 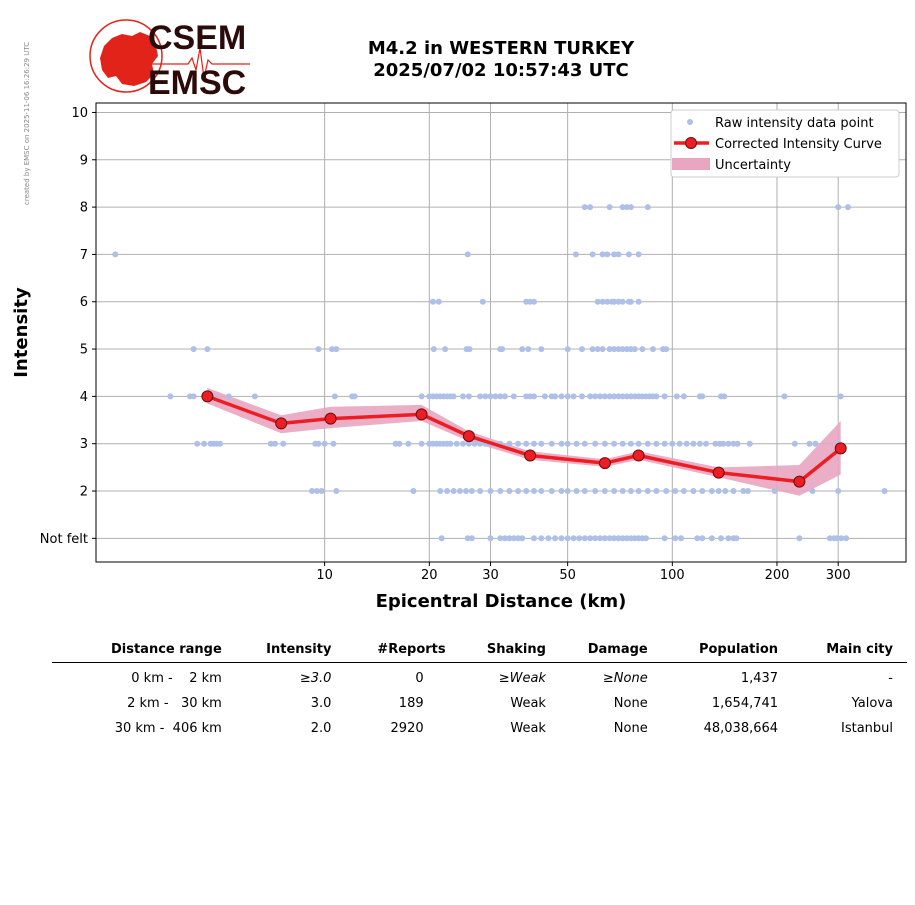 What do you see at coordinates (84, 302) in the screenshot?
I see `y-tick-label: 6` at bounding box center [84, 302].